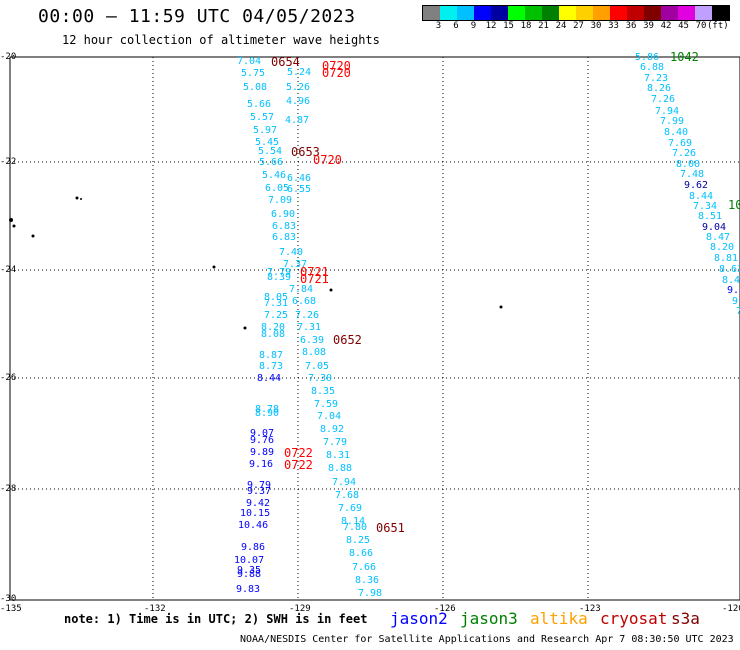  I want to click on wave-height-label: 6.05, so click(277, 188).